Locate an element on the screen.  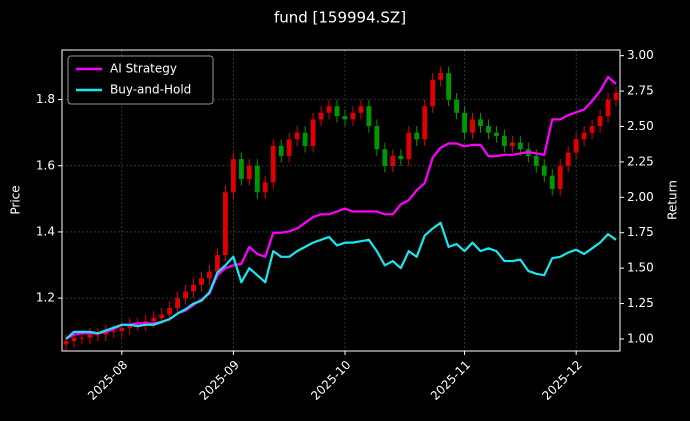
y-axis-label: Price is located at coordinates (16, 199).